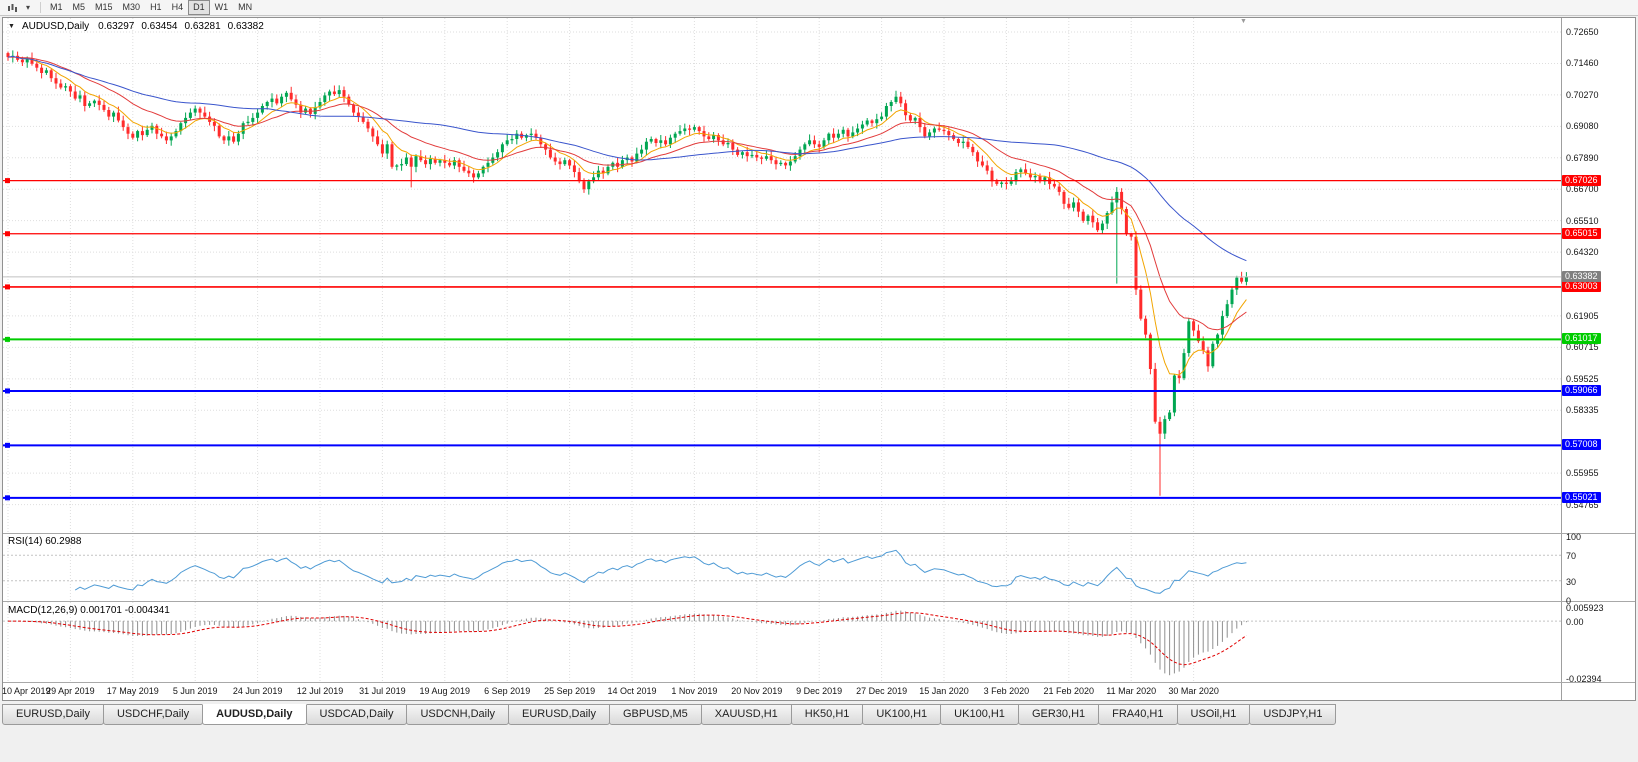 This screenshot has width=1638, height=762. What do you see at coordinates (1582, 252) in the screenshot?
I see `price-tick-label: 0.64320` at bounding box center [1582, 252].